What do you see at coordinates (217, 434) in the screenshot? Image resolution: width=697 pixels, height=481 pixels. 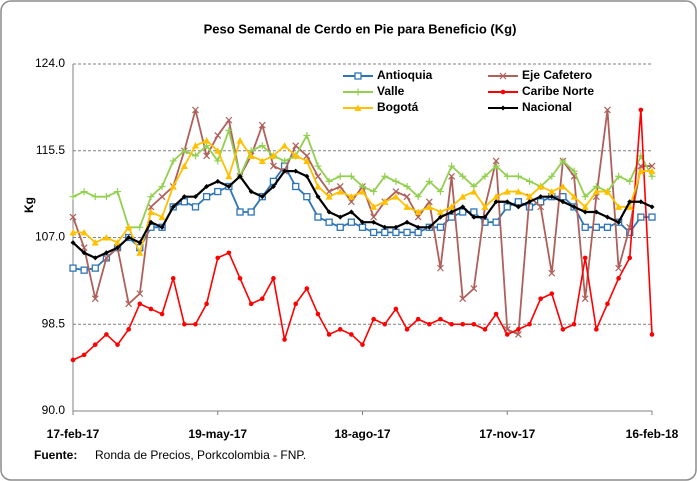 I see `x-tick-label: 19-may-17` at bounding box center [217, 434].